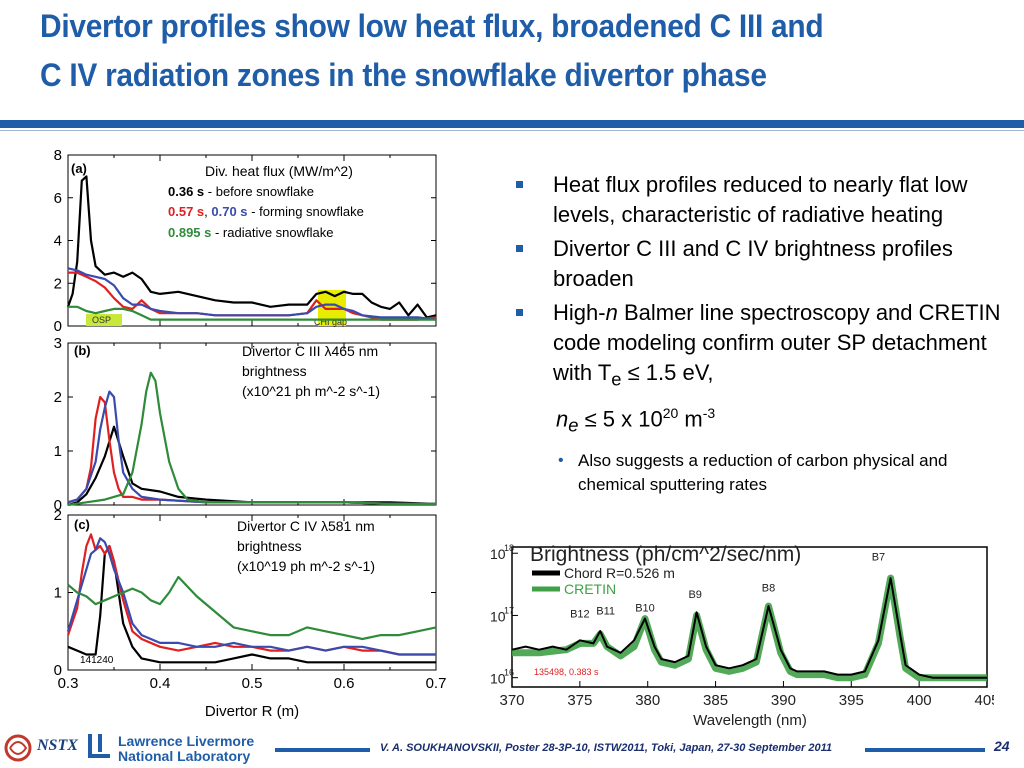 This screenshot has width=1024, height=768. I want to click on panel-b-title-2: brightness, so click(274, 371).